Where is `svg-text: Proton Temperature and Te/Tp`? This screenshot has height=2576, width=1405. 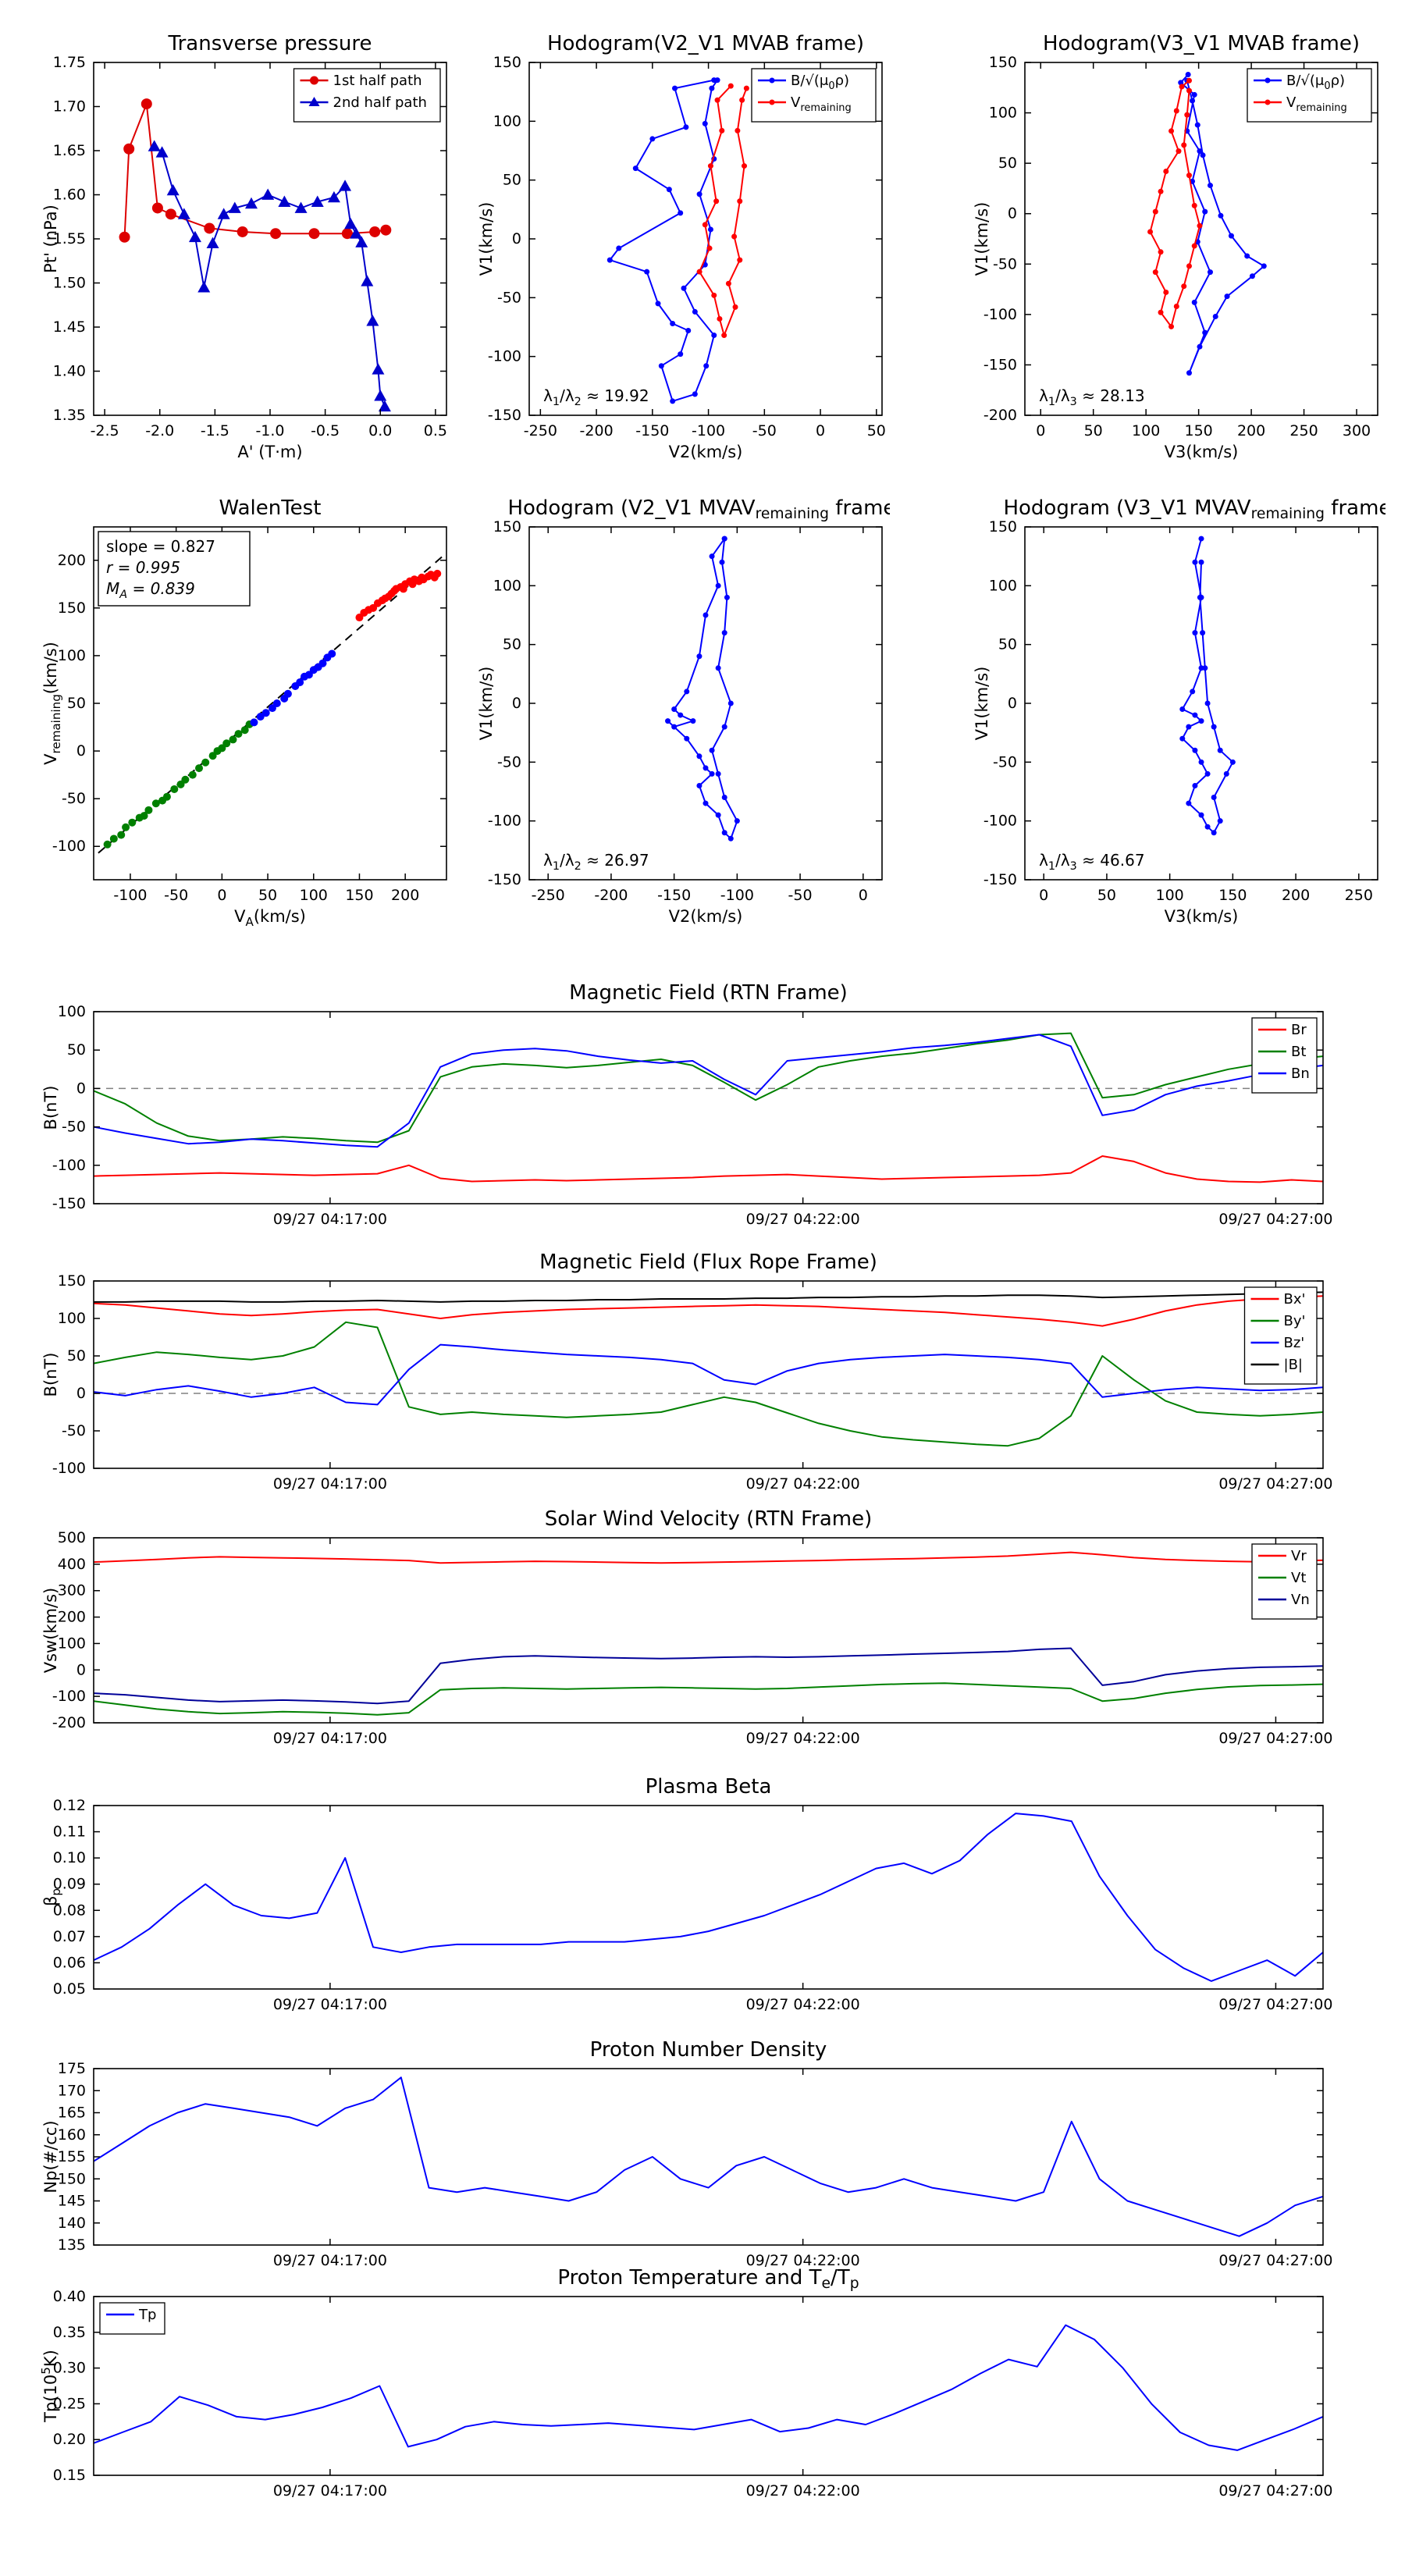
svg-text: Proton Temperature and Te/Tp is located at coordinates (708, 2279).